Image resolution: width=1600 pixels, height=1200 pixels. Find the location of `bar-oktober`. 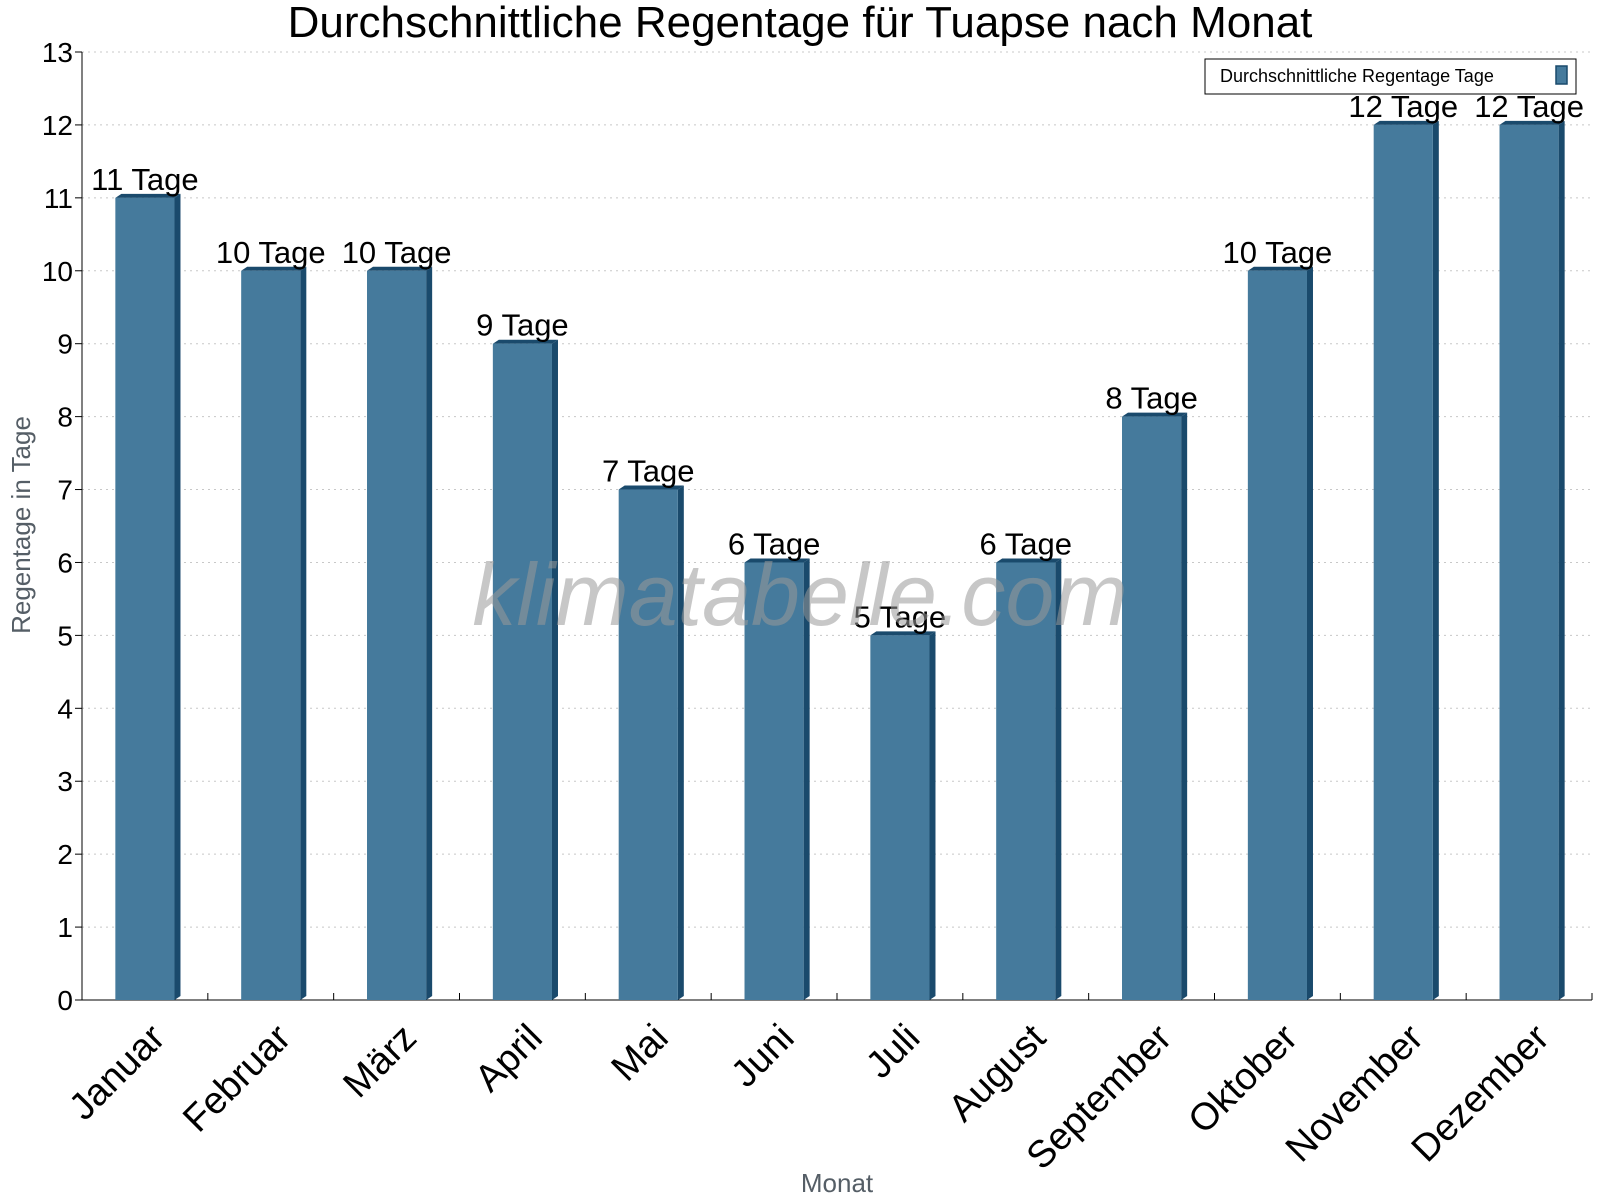

bar-oktober is located at coordinates (1280, 633).